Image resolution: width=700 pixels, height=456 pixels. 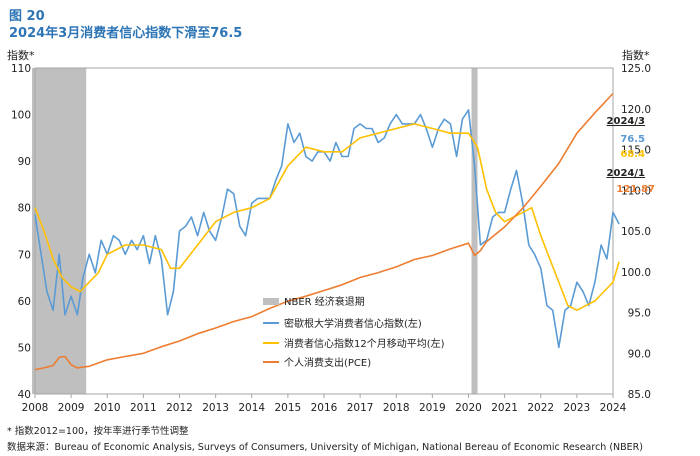 What do you see at coordinates (636, 110) in the screenshot?
I see `right-y-tick-label: 120.0` at bounding box center [636, 110].